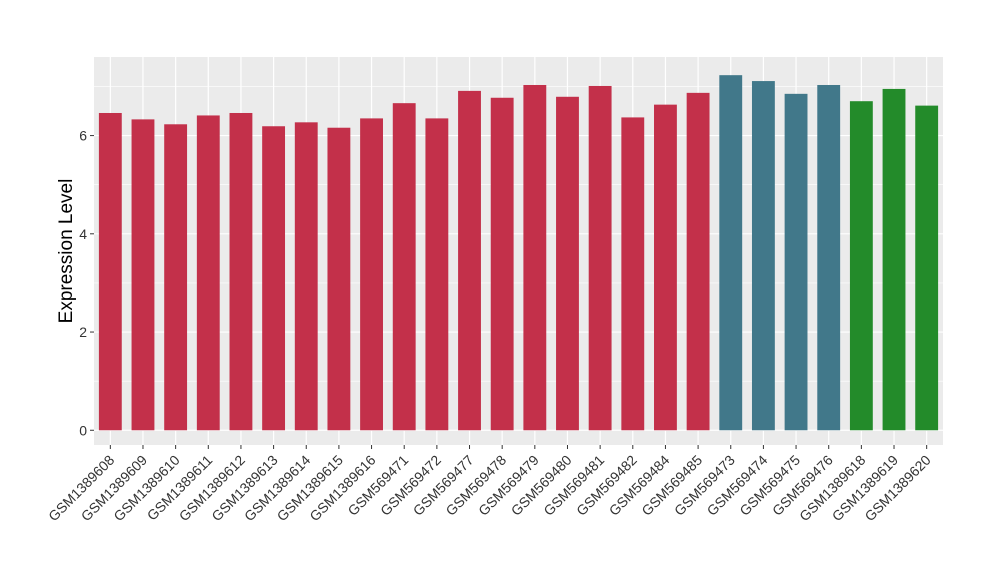 The image size is (1000, 580). I want to click on bar-GSM569482, so click(633, 274).